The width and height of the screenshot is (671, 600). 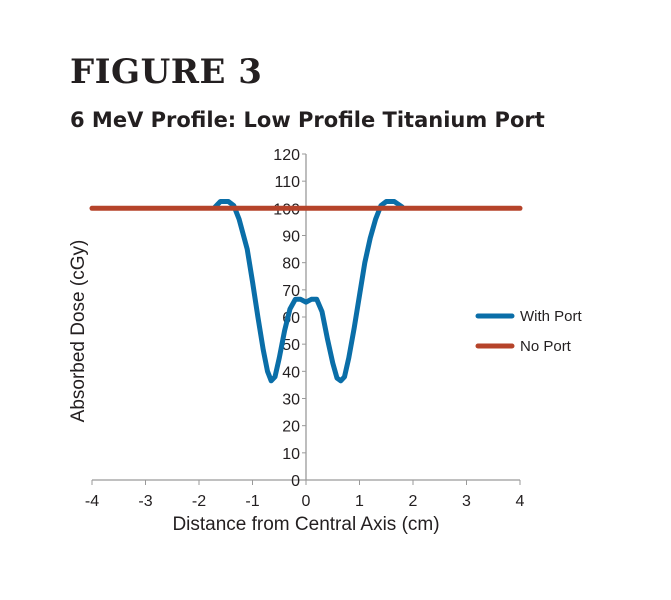 I want to click on legend: With Port No Port, so click(x=529, y=331).